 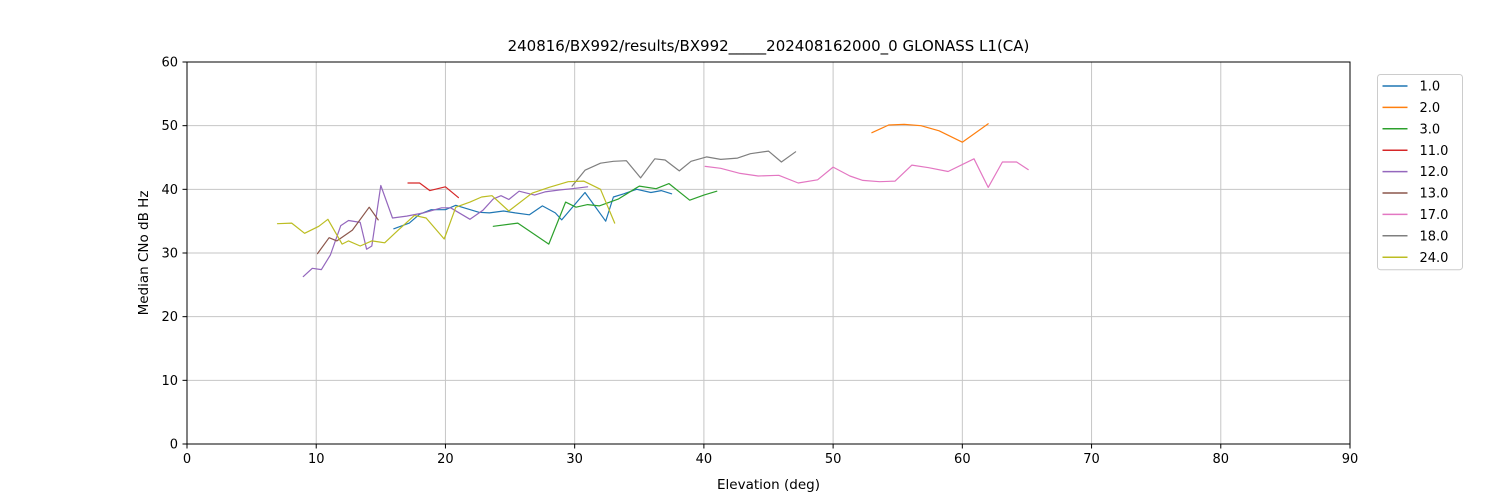 What do you see at coordinates (169, 317) in the screenshot?
I see `y-tick-label: 20` at bounding box center [169, 317].